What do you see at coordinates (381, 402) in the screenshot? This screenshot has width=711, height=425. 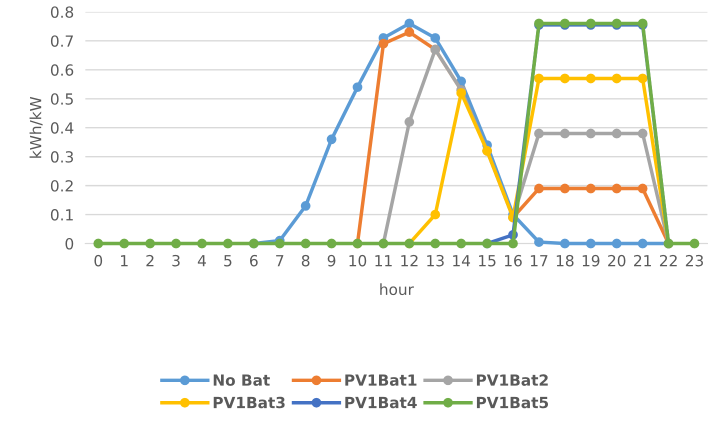 I see `legend-label: PV1Bat4` at bounding box center [381, 402].